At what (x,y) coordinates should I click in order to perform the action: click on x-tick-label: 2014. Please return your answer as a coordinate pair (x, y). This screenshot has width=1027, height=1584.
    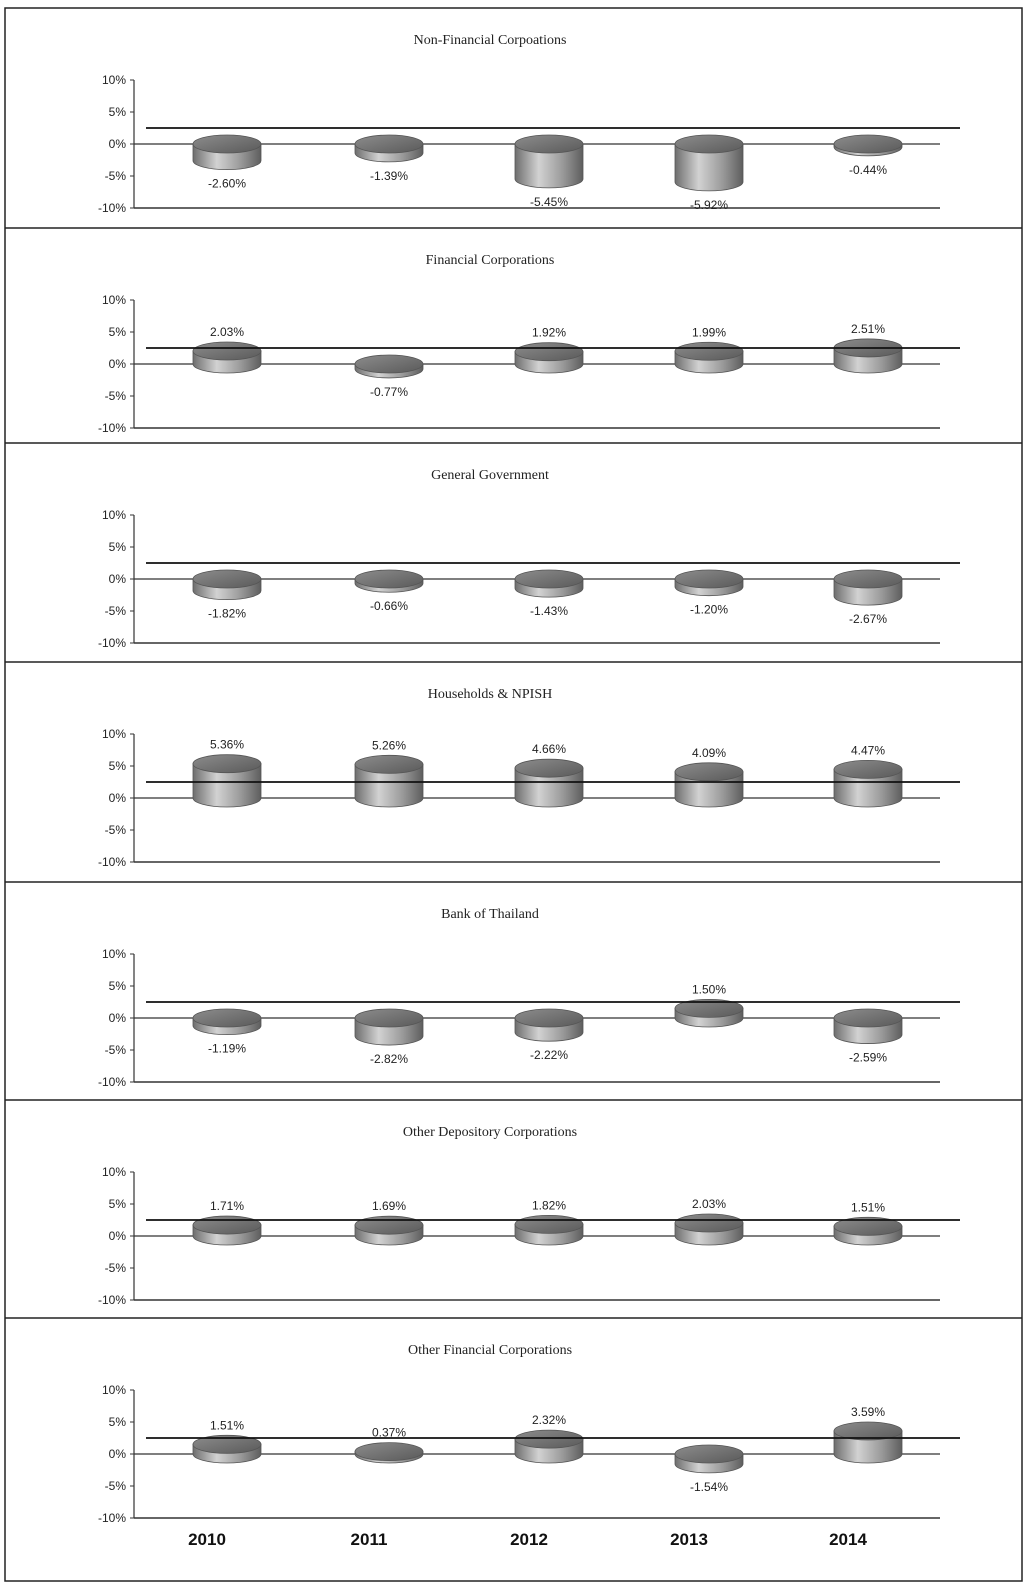
    Looking at the image, I should click on (848, 1539).